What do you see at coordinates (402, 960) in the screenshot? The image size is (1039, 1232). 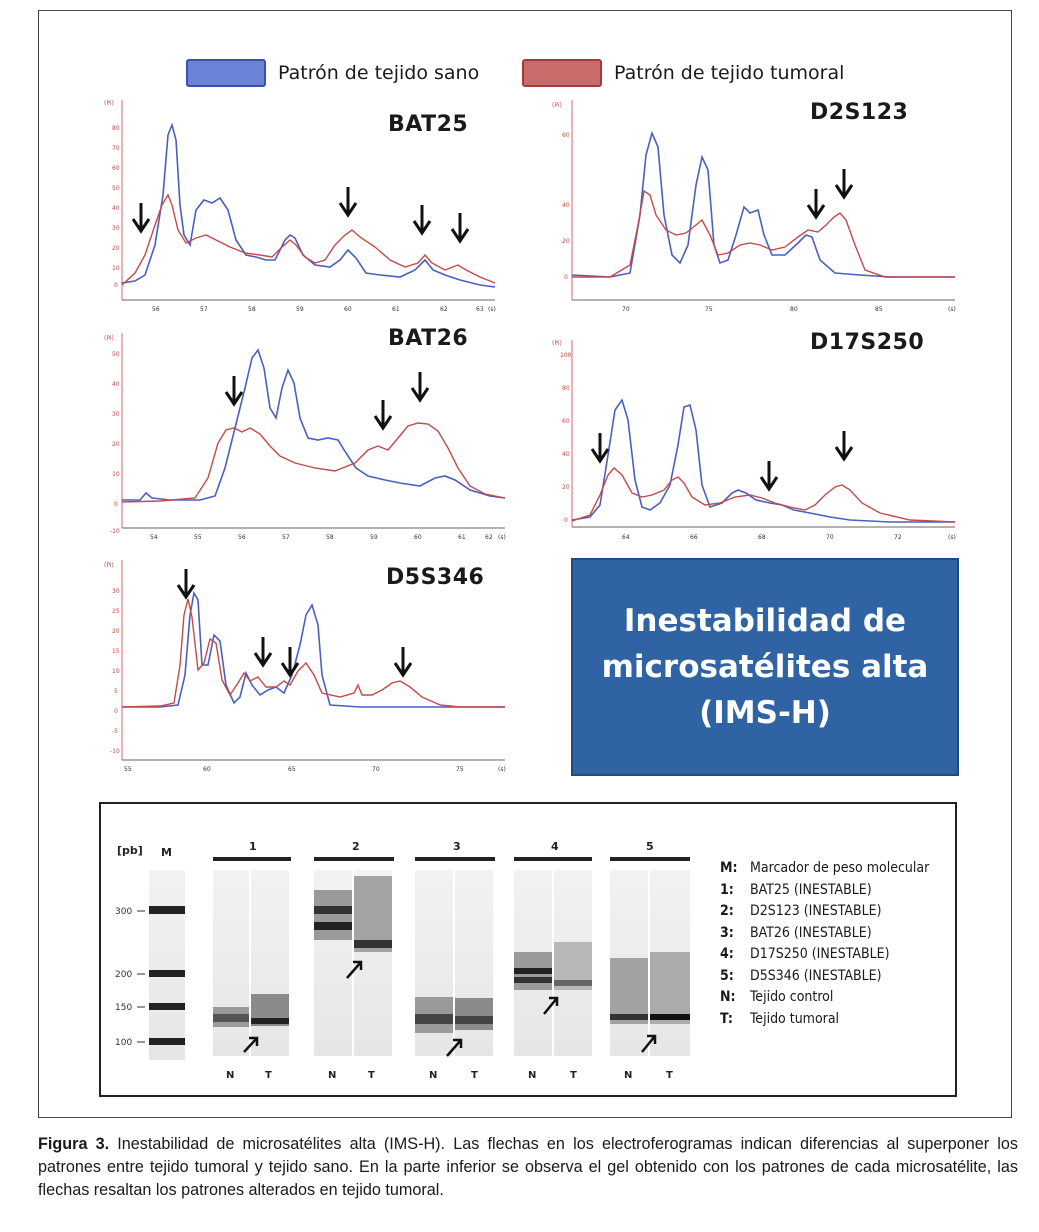 I see `gel-image: [pb] M 300 200 150 100 1 2 3 4 5` at bounding box center [402, 960].